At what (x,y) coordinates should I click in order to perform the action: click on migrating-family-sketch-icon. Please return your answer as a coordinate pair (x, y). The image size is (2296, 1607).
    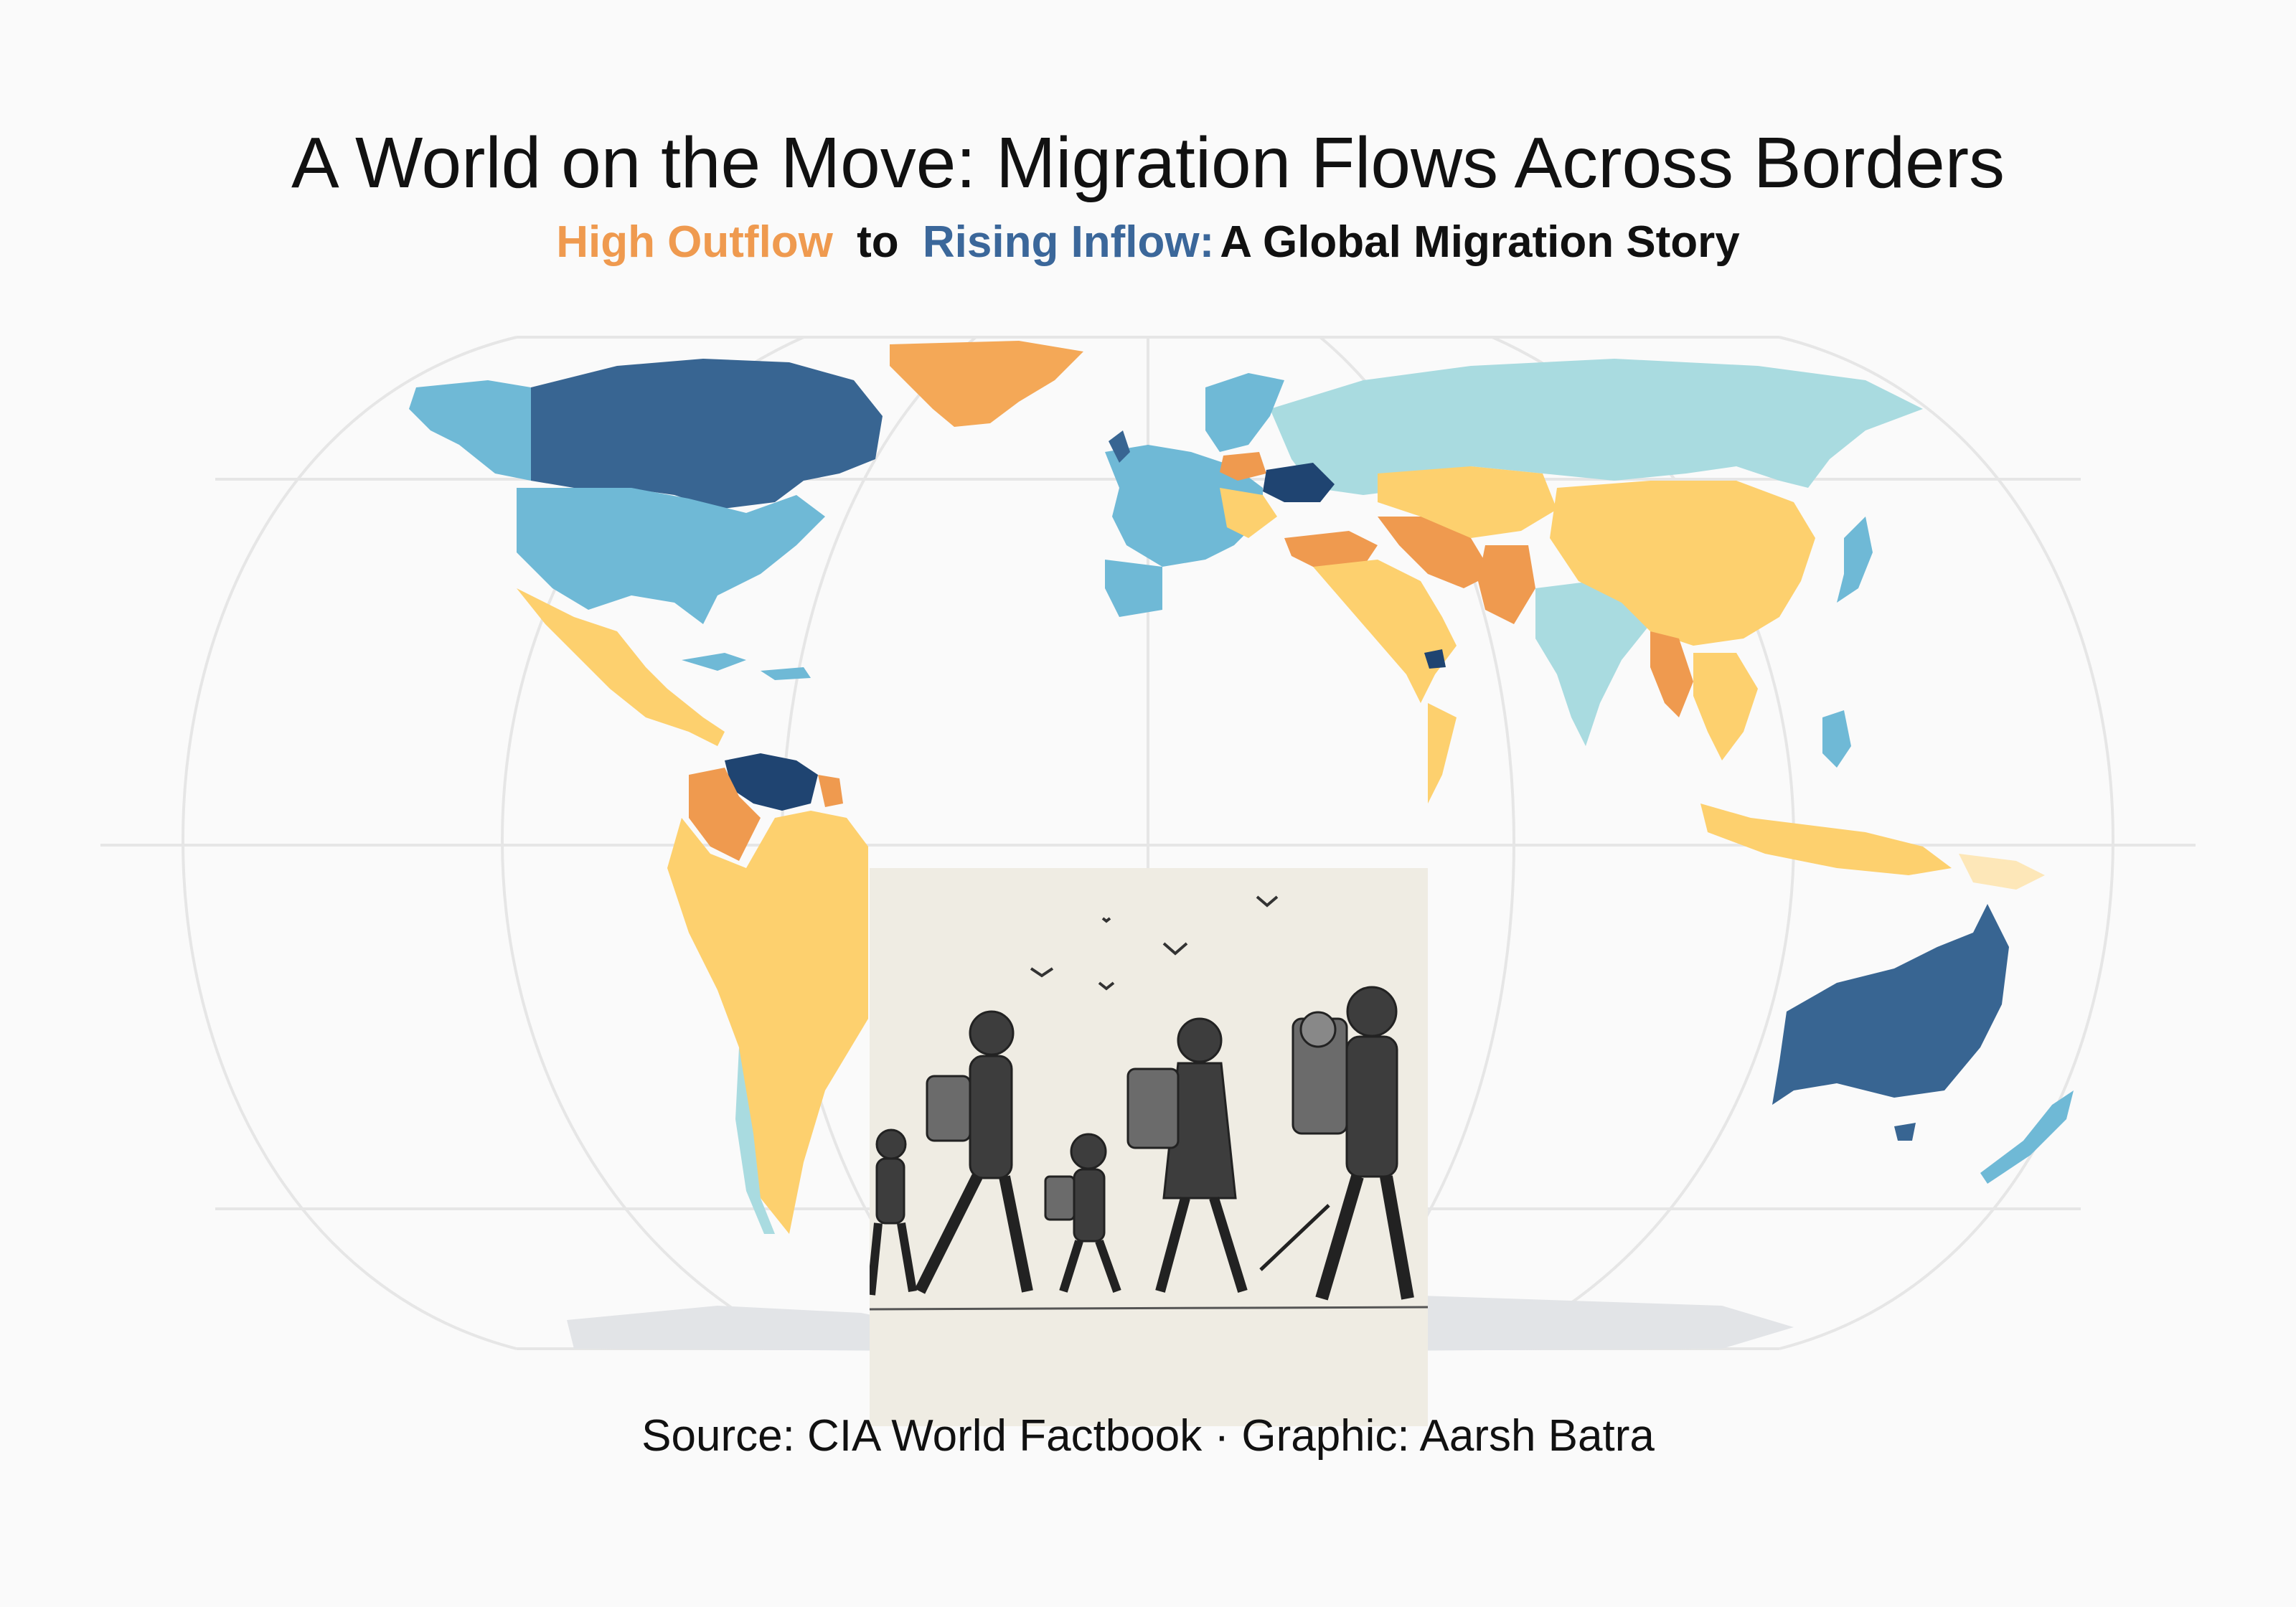
    Looking at the image, I should click on (1149, 1147).